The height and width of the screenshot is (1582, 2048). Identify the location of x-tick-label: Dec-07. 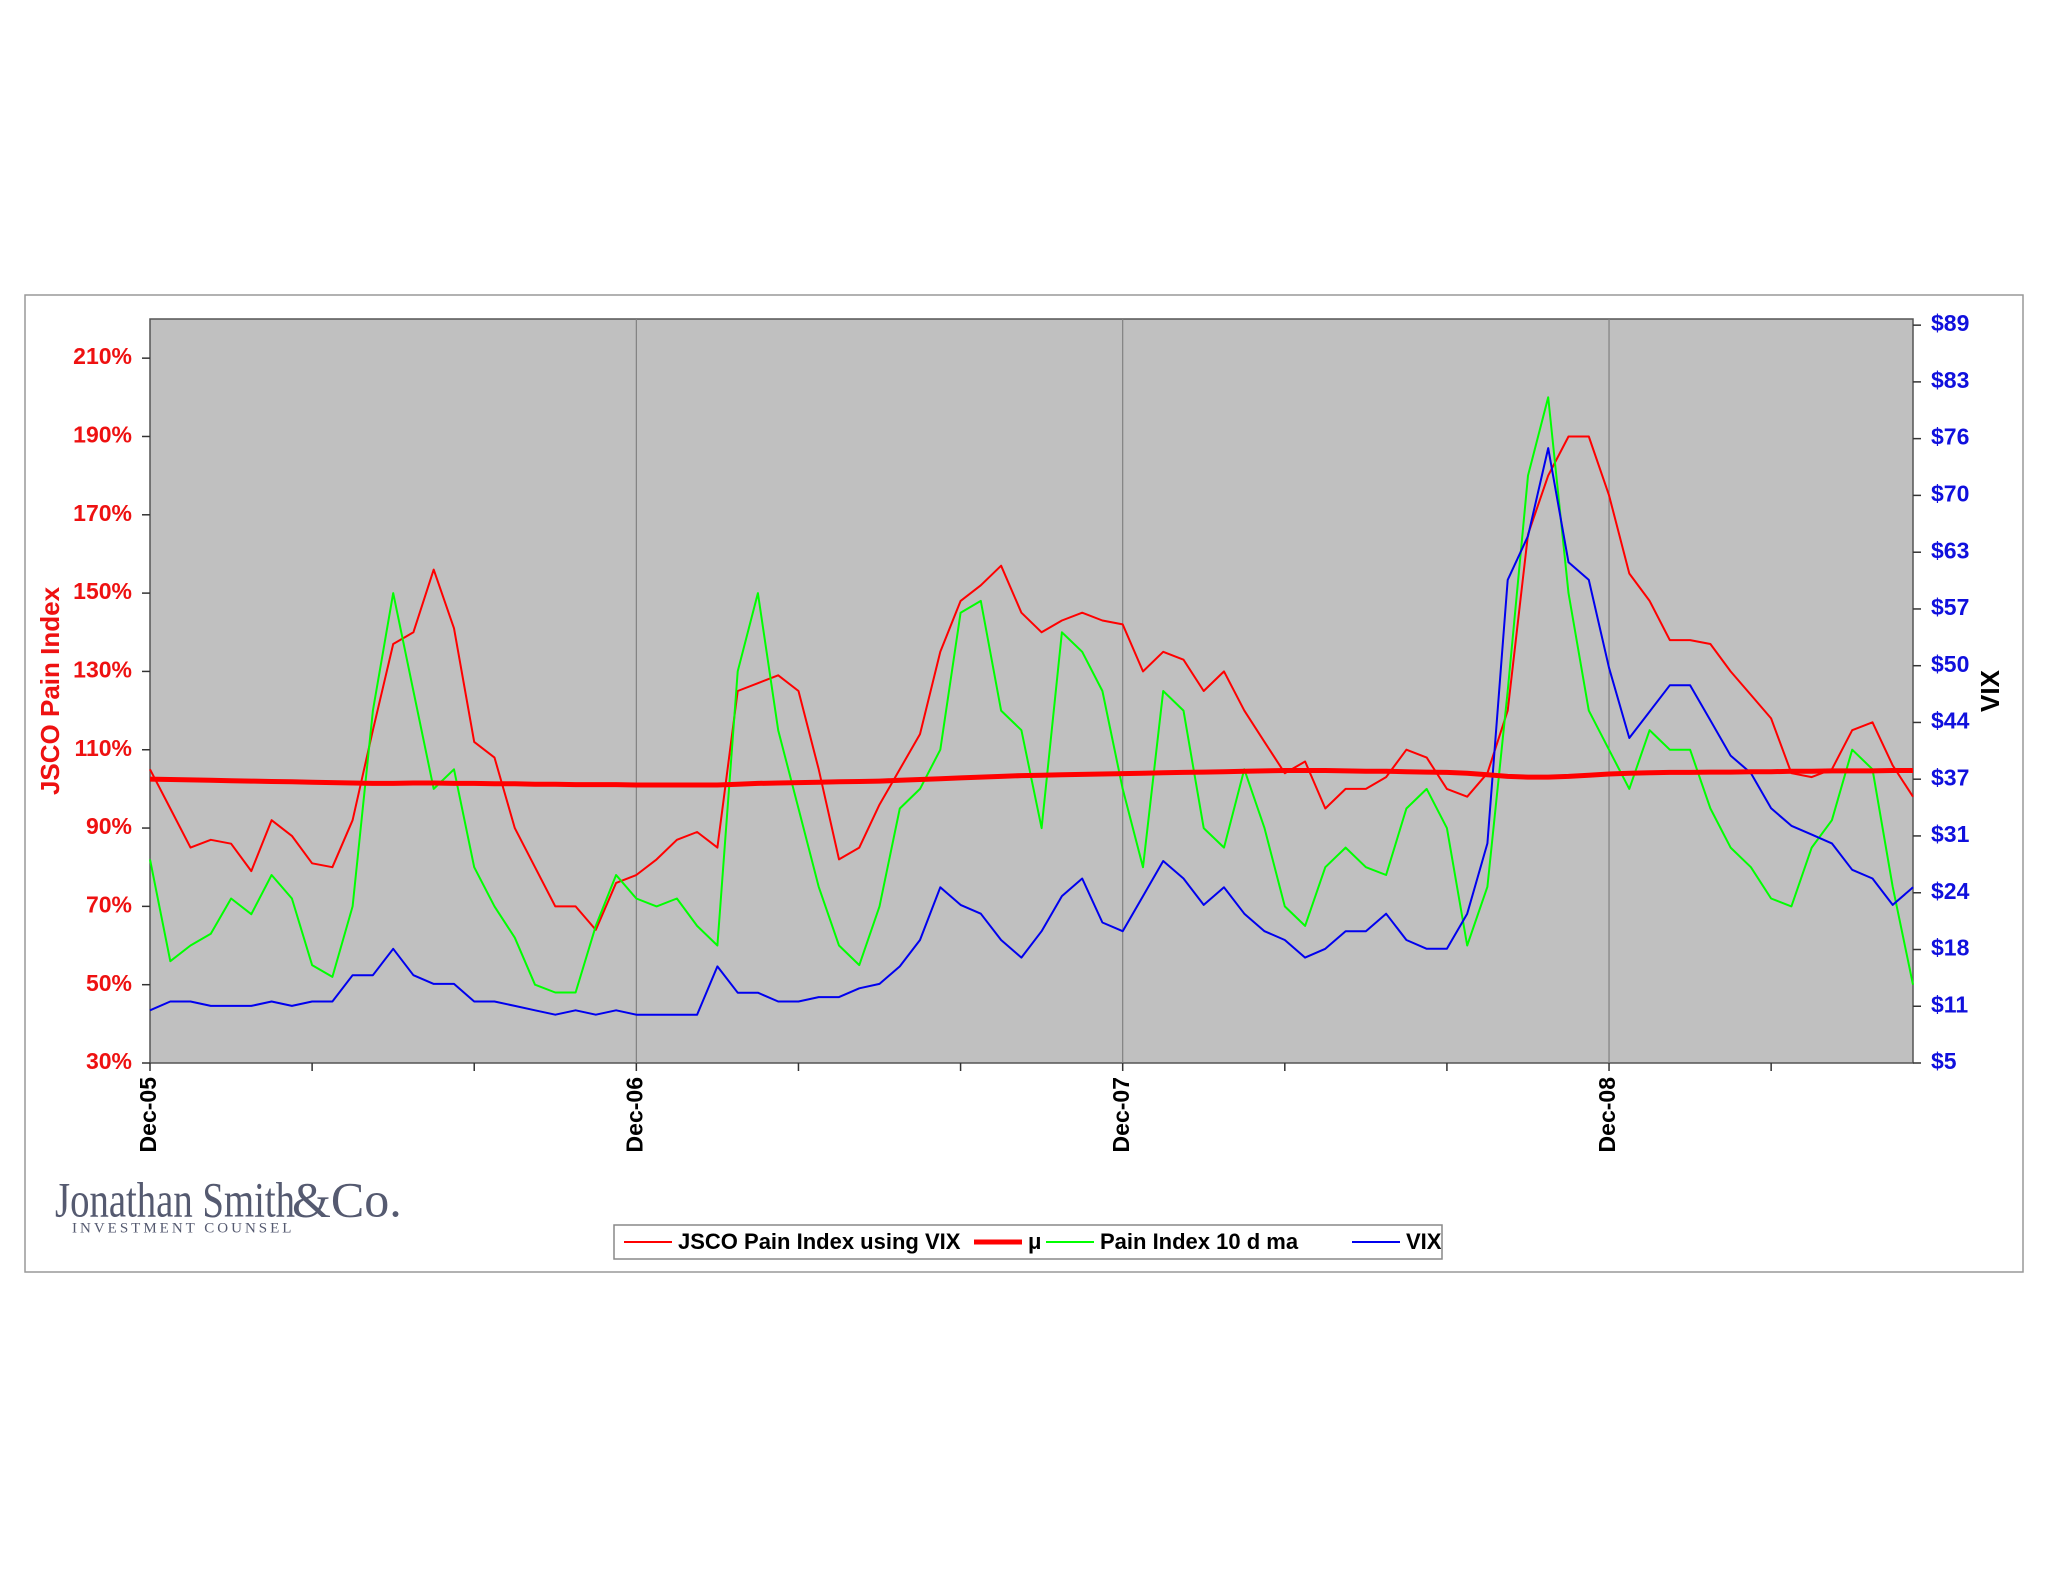
(1121, 1114).